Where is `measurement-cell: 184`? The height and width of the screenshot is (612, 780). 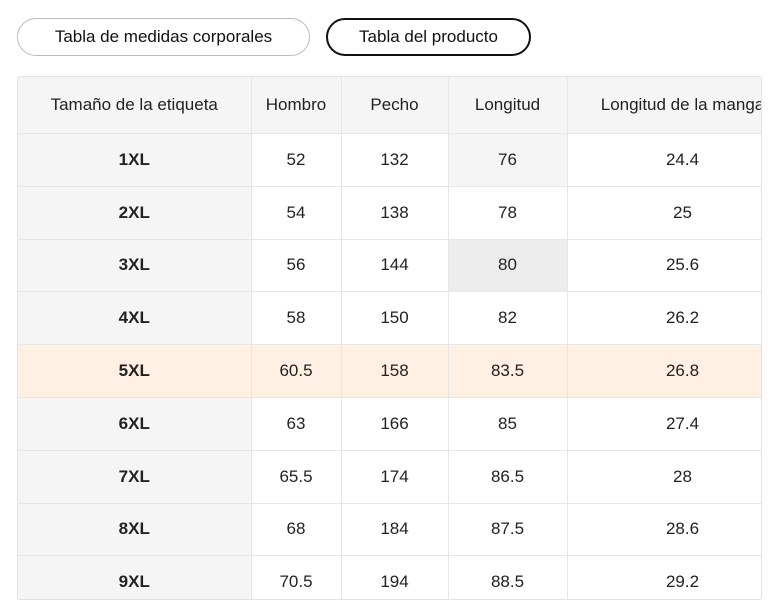 measurement-cell: 184 is located at coordinates (395, 530).